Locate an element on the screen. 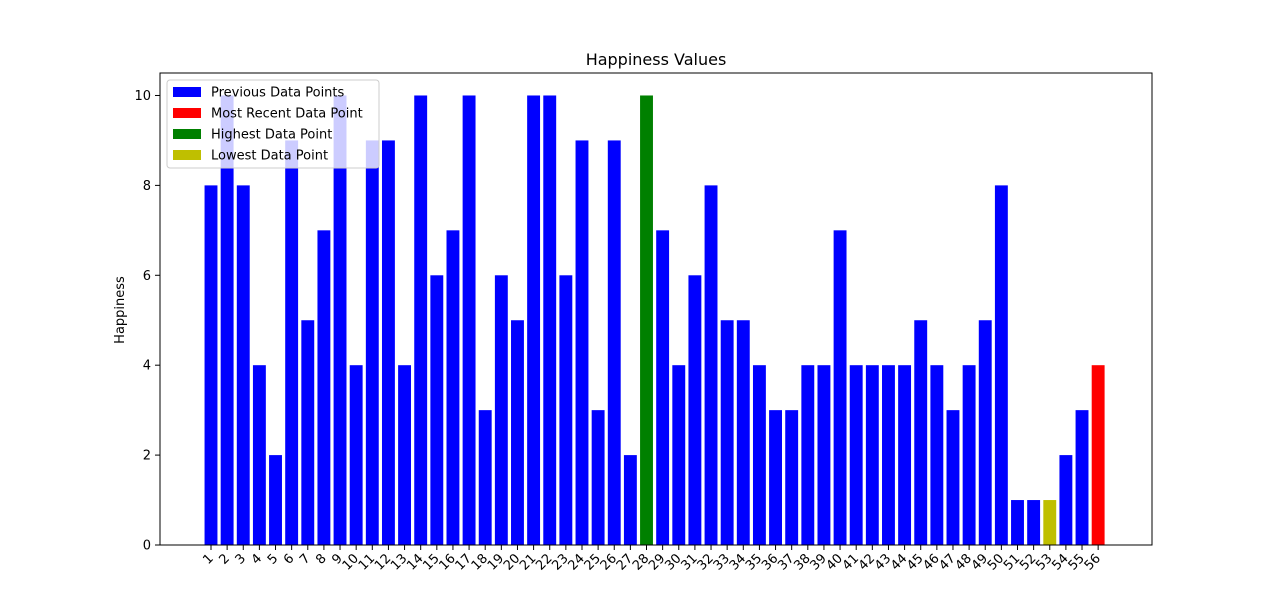  y-tick-label: 10 is located at coordinates (142, 96).